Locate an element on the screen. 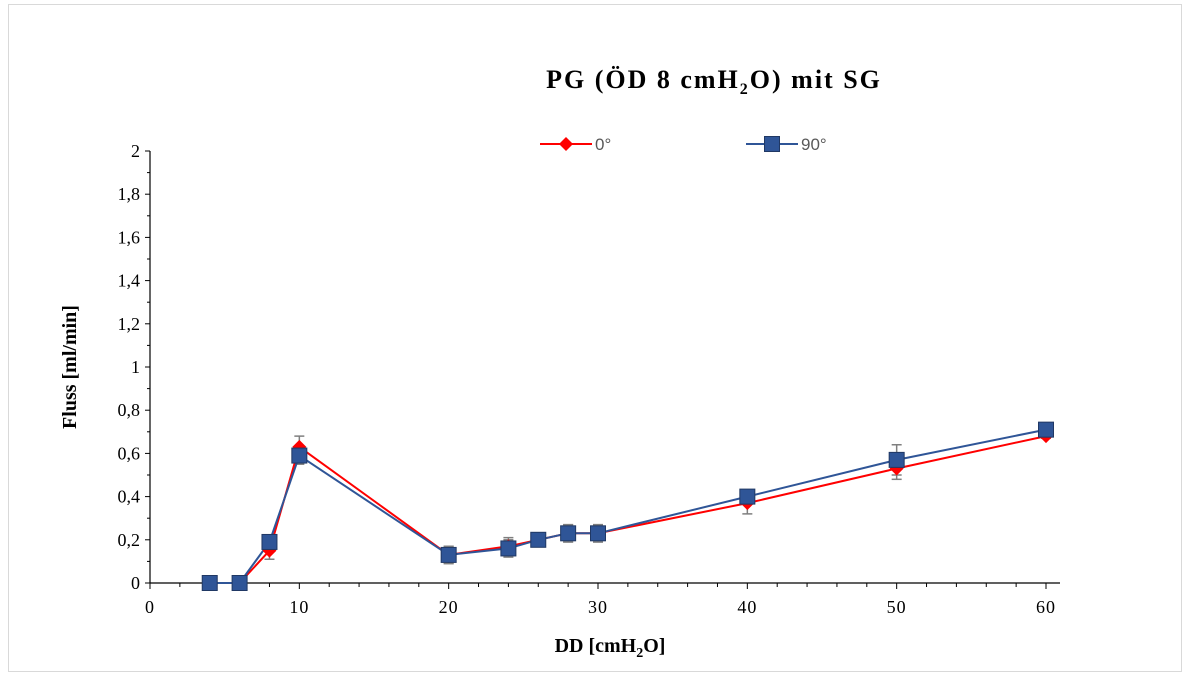  y-tick-label: 1,2 is located at coordinates (129, 324).